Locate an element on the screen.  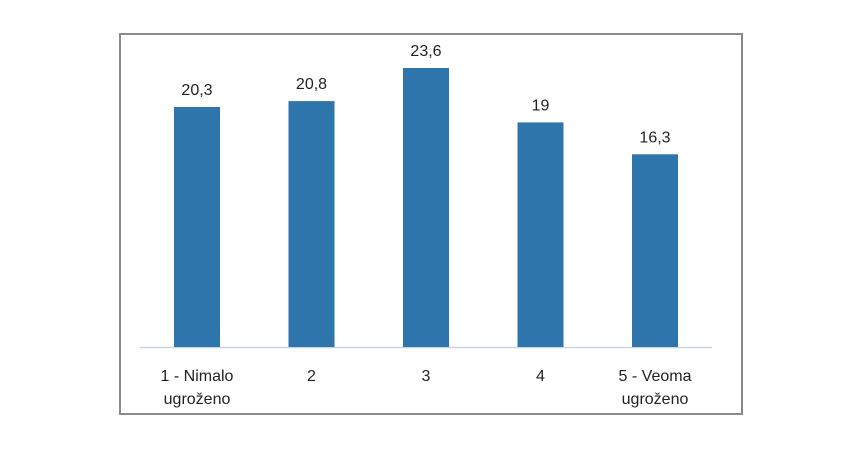
category-label-3: 3 is located at coordinates (426, 376).